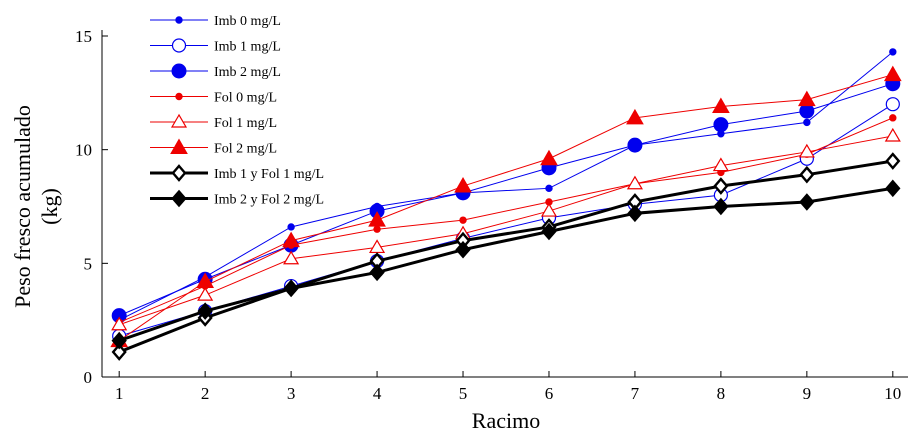 This screenshot has height=435, width=910. Describe the element at coordinates (463, 393) in the screenshot. I see `x-tick-label: 5` at that location.